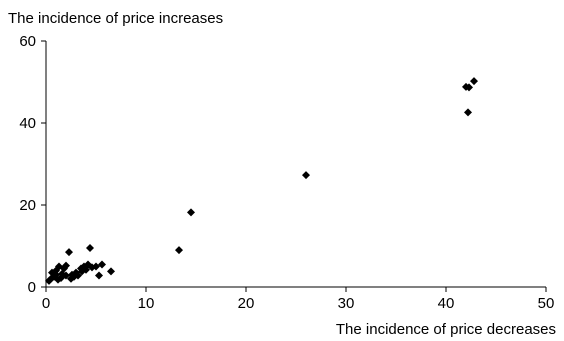 This screenshot has width=564, height=341. I want to click on x-axis-title: The incidence of price decreases, so click(446, 329).